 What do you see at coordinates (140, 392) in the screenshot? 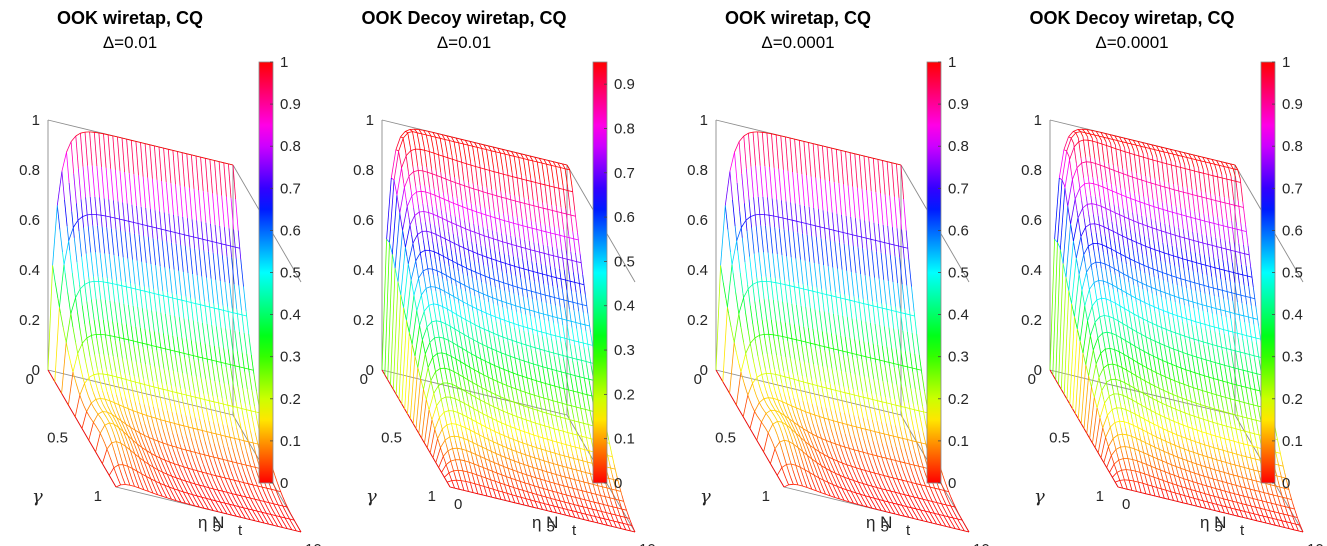
I see `axis-box-edge` at bounding box center [140, 392].